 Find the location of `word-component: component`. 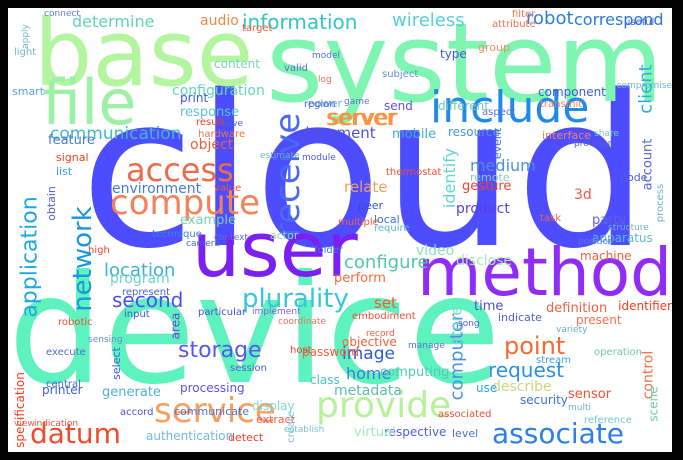

word-component: component is located at coordinates (572, 92).